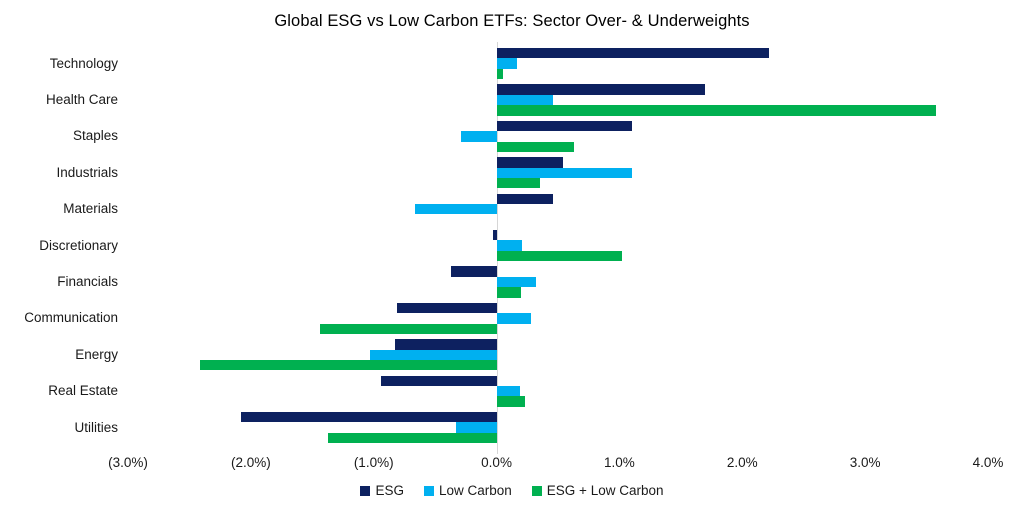 The width and height of the screenshot is (1024, 512). Describe the element at coordinates (373, 462) in the screenshot. I see `x-tick-label: (1.0%)` at that location.